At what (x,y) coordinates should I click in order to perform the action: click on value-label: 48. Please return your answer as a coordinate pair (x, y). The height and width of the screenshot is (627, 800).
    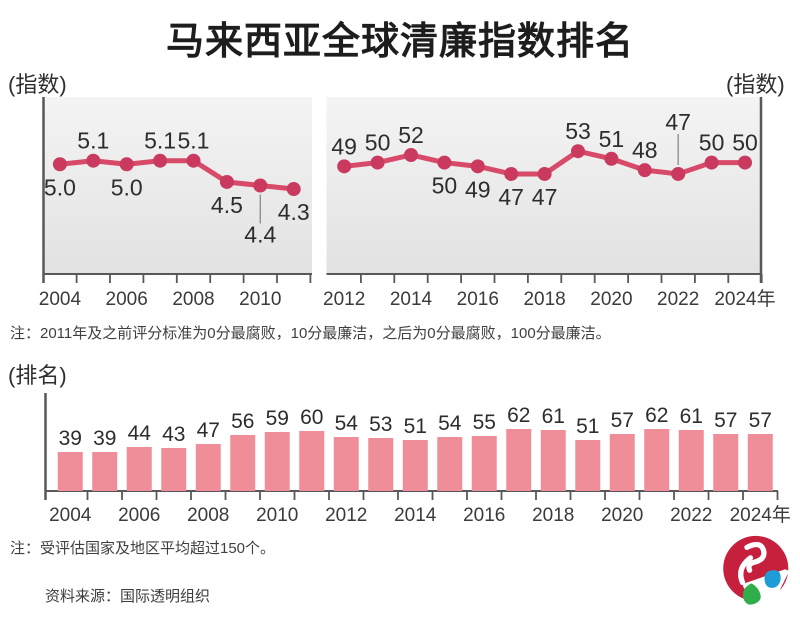
    Looking at the image, I should click on (645, 150).